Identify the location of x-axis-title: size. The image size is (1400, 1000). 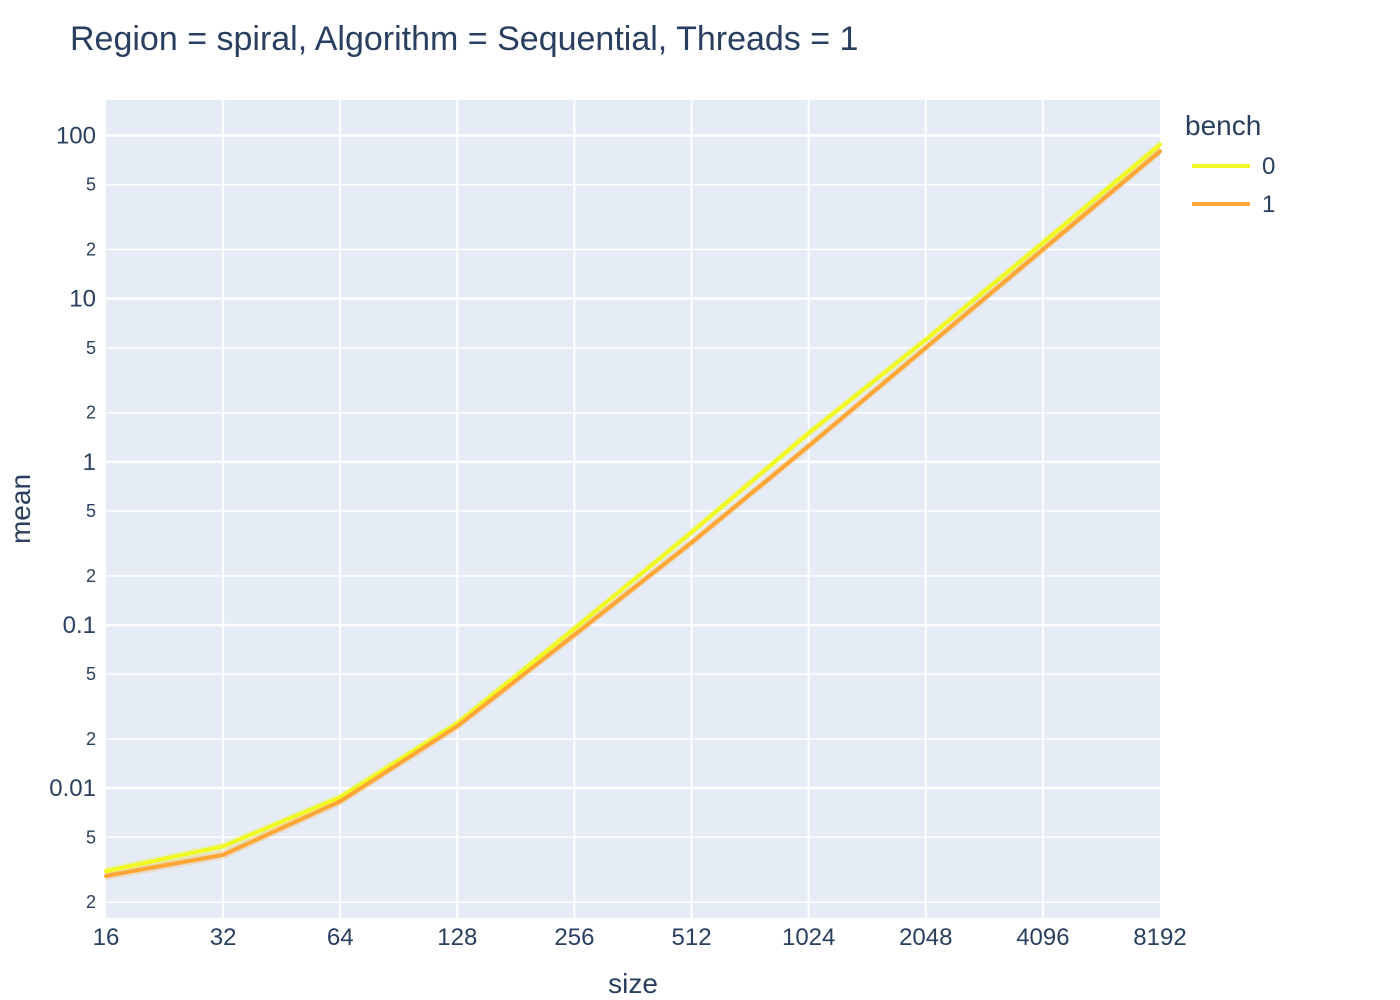
(633, 983).